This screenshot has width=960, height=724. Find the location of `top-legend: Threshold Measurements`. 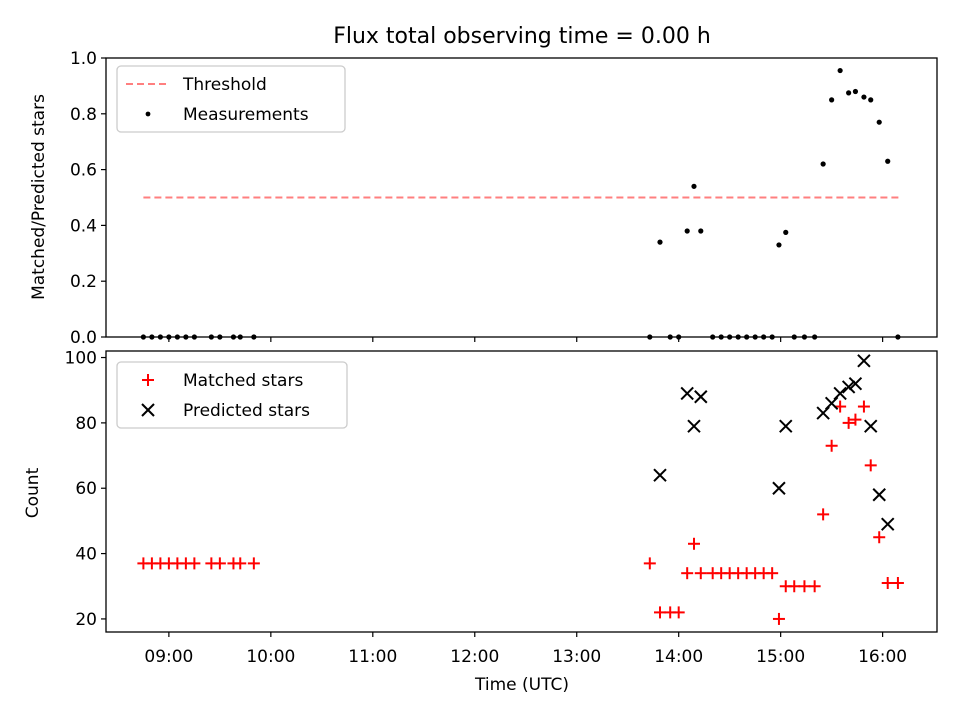

top-legend: Threshold Measurements is located at coordinates (231, 99).